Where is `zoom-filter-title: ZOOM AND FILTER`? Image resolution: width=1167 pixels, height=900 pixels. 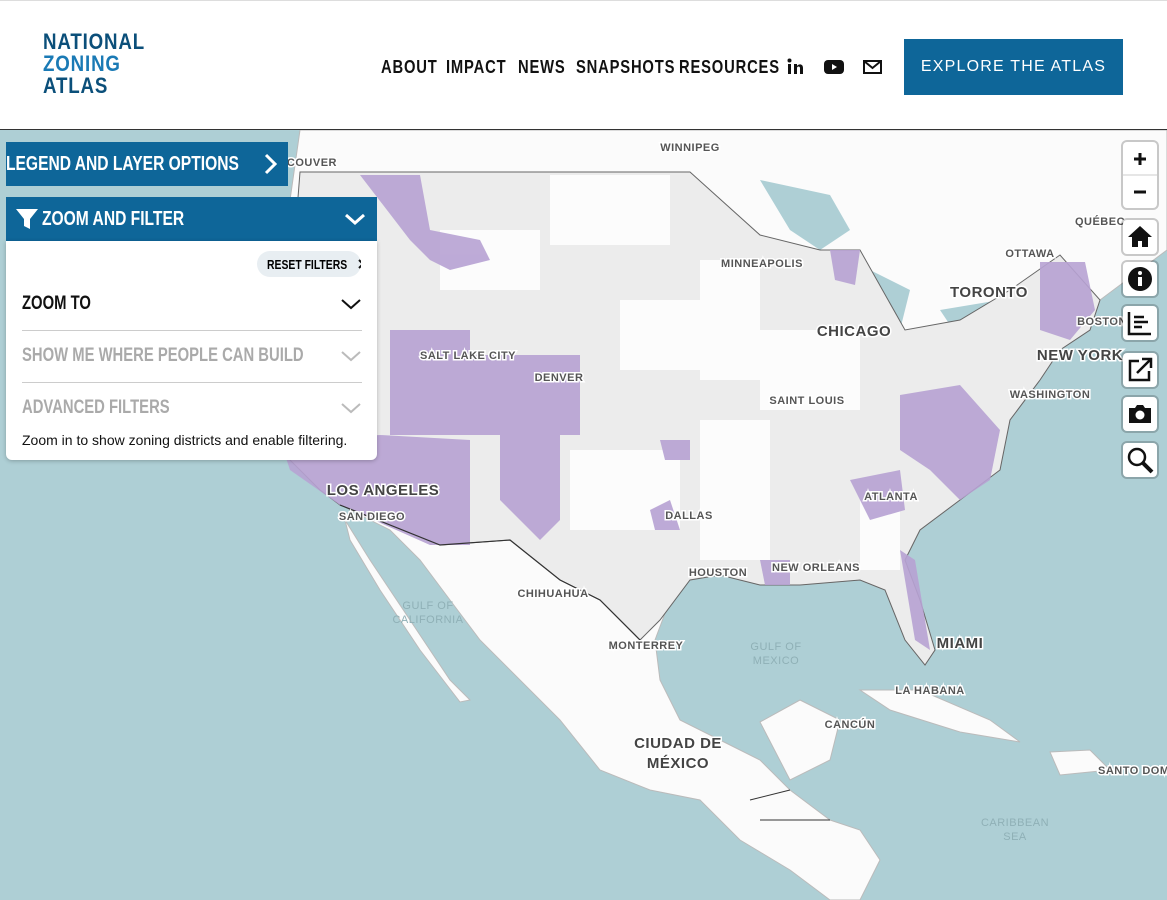
zoom-filter-title: ZOOM AND FILTER is located at coordinates (113, 218).